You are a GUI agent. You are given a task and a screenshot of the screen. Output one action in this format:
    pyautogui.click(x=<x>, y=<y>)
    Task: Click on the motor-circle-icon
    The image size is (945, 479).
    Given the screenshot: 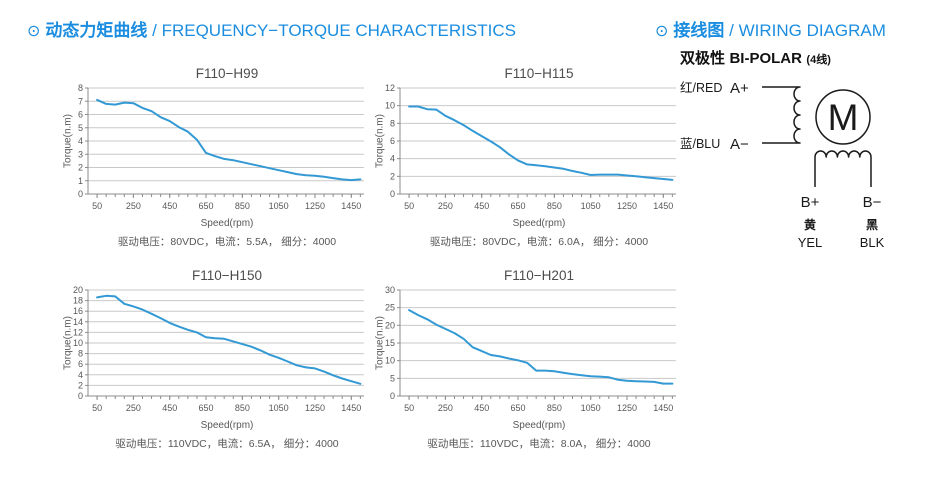 What is the action you would take?
    pyautogui.click(x=843, y=117)
    